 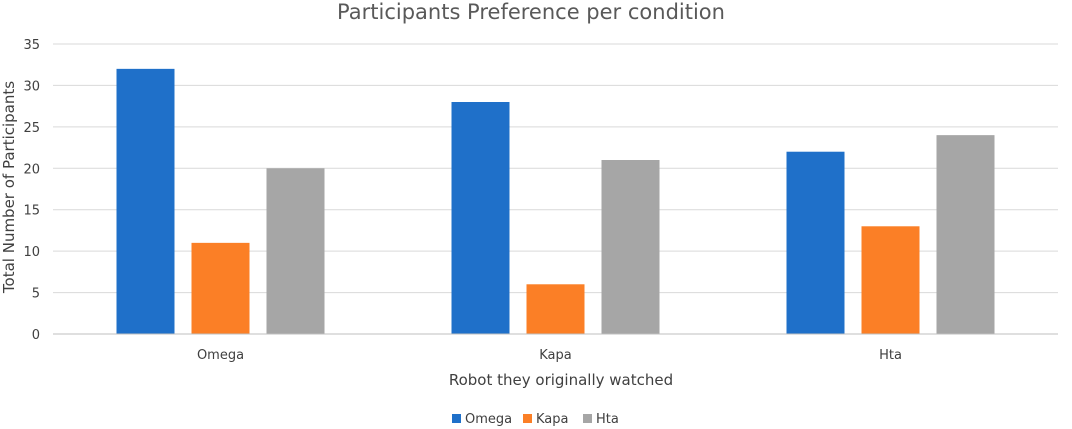 I want to click on legend-label-omega: Omega, so click(x=488, y=419).